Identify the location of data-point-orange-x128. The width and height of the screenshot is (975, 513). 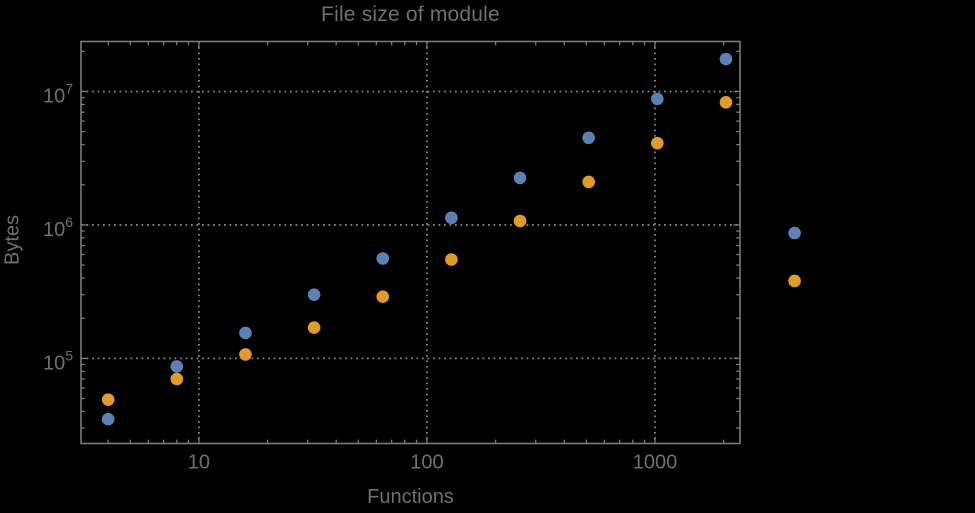
(451, 259).